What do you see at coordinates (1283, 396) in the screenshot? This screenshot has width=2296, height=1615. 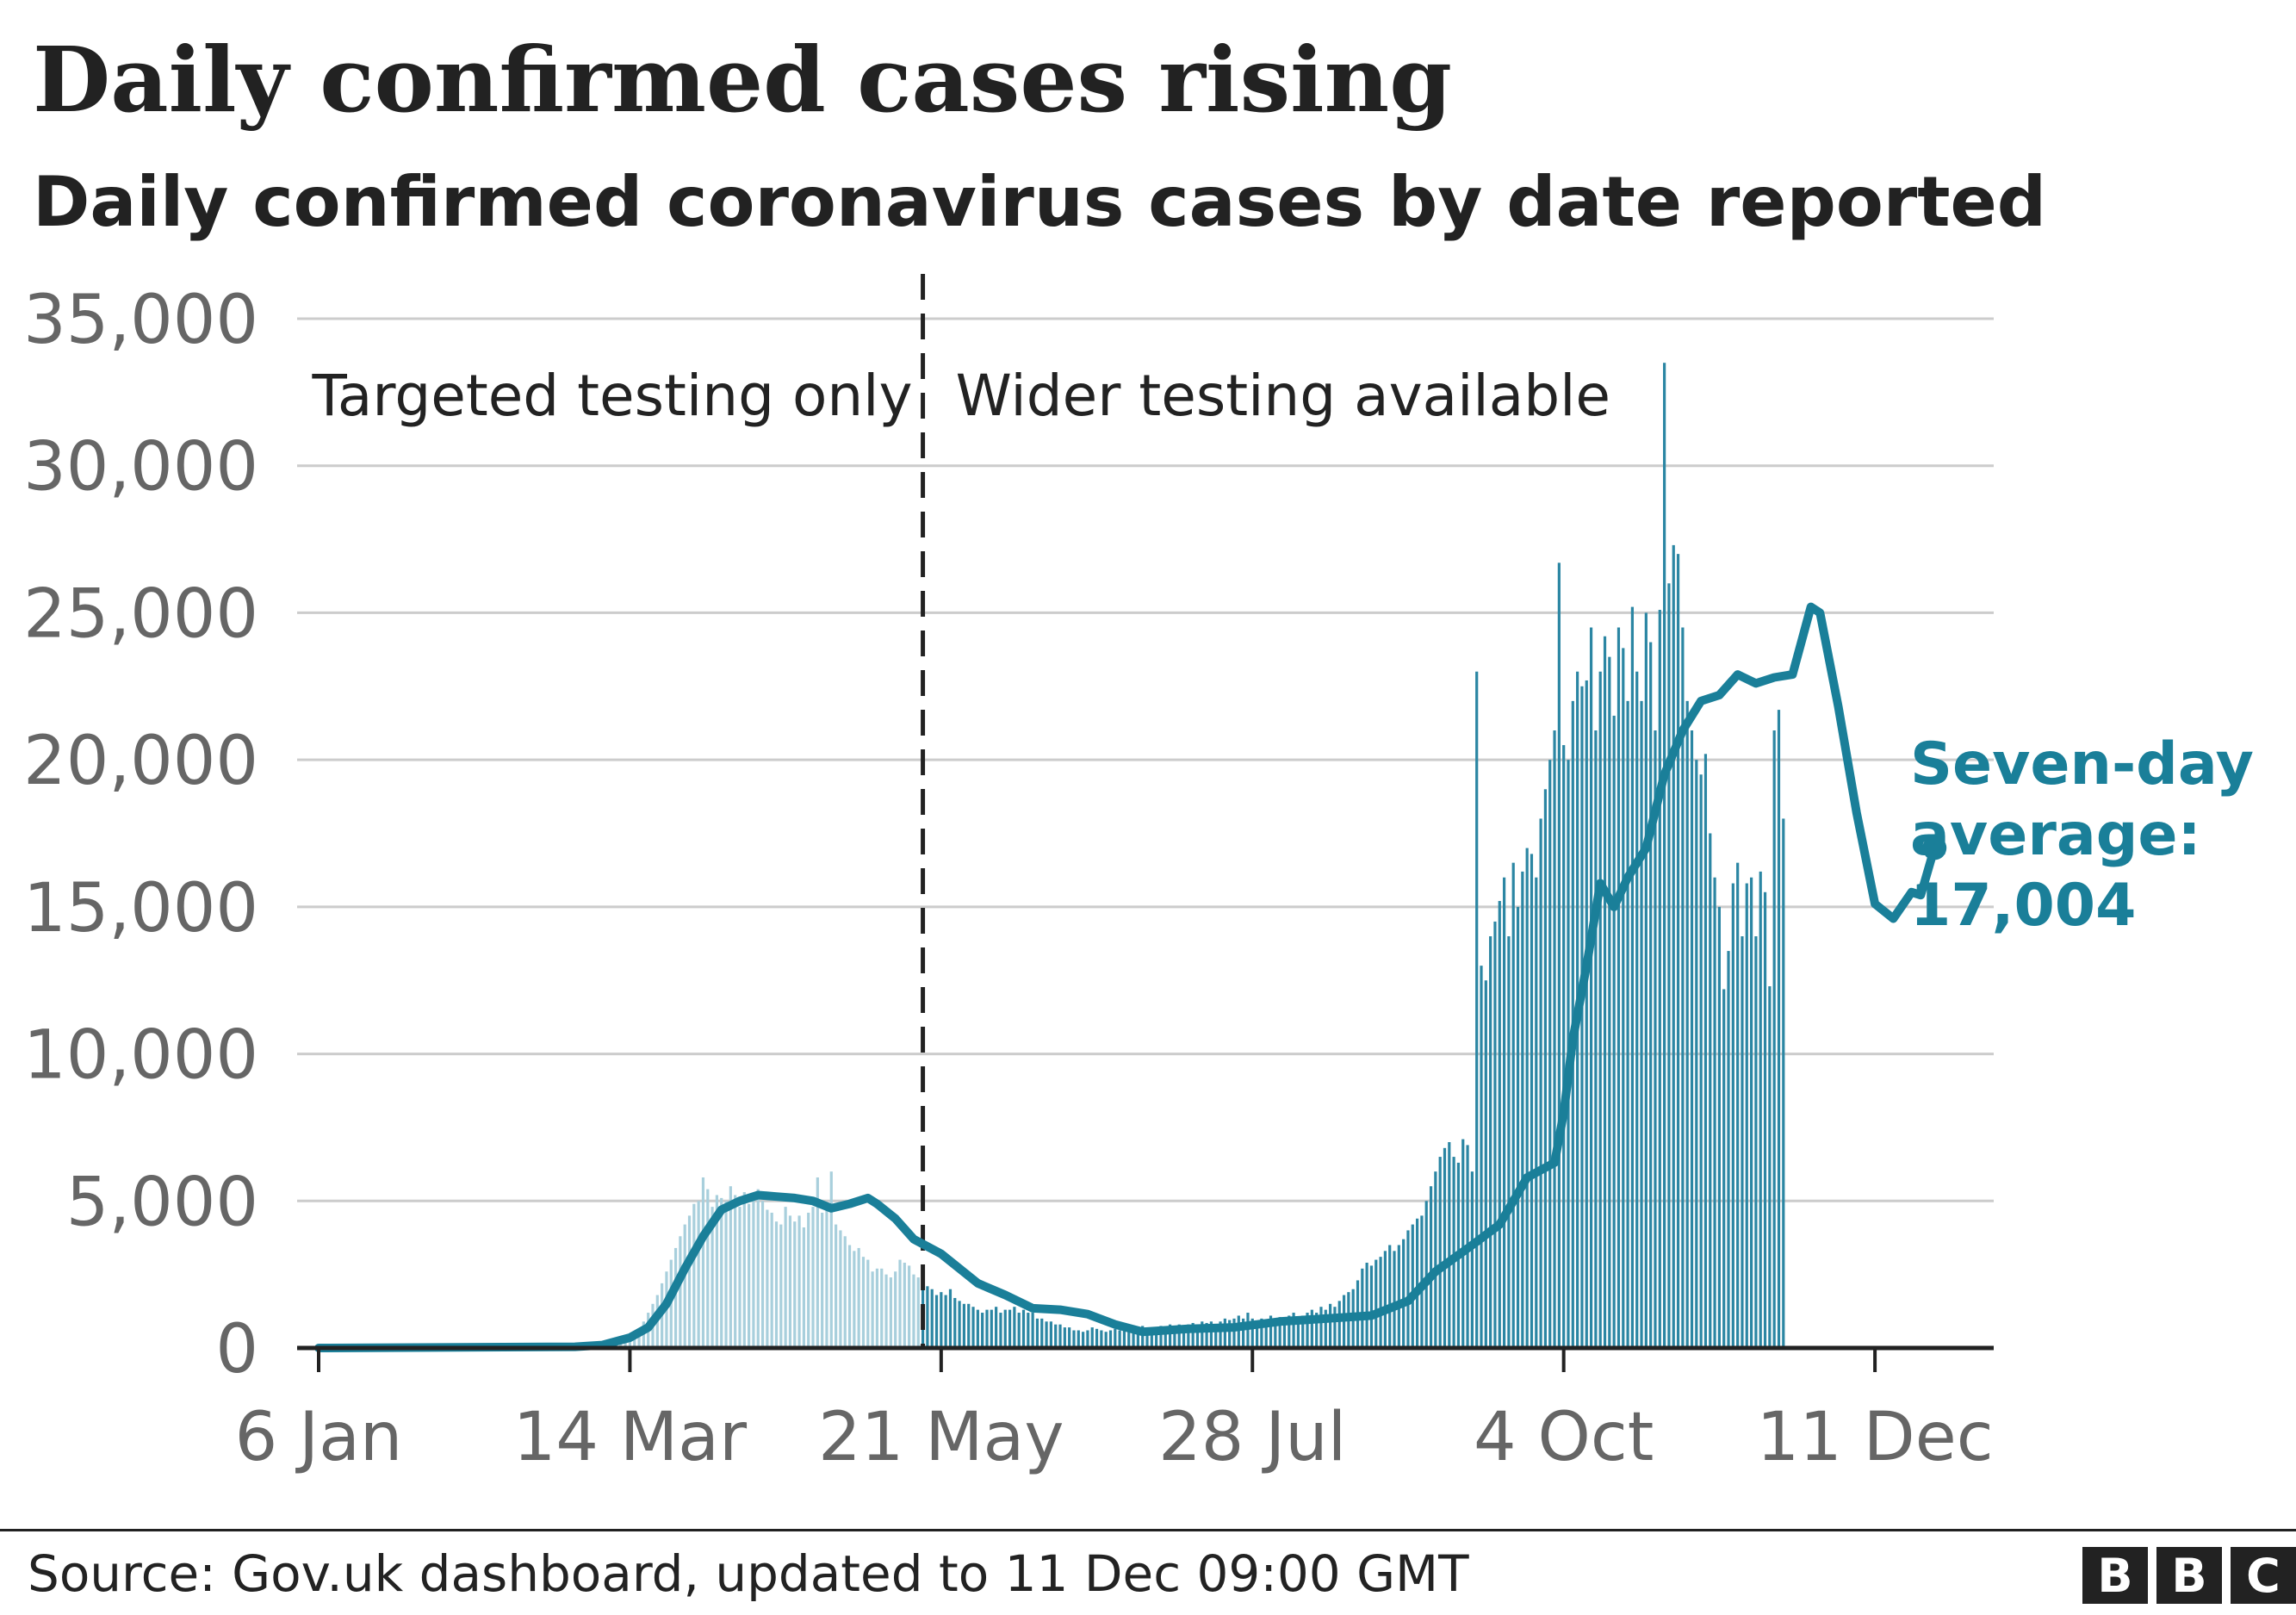 I see `wider-testing-label: Wider testing available` at bounding box center [1283, 396].